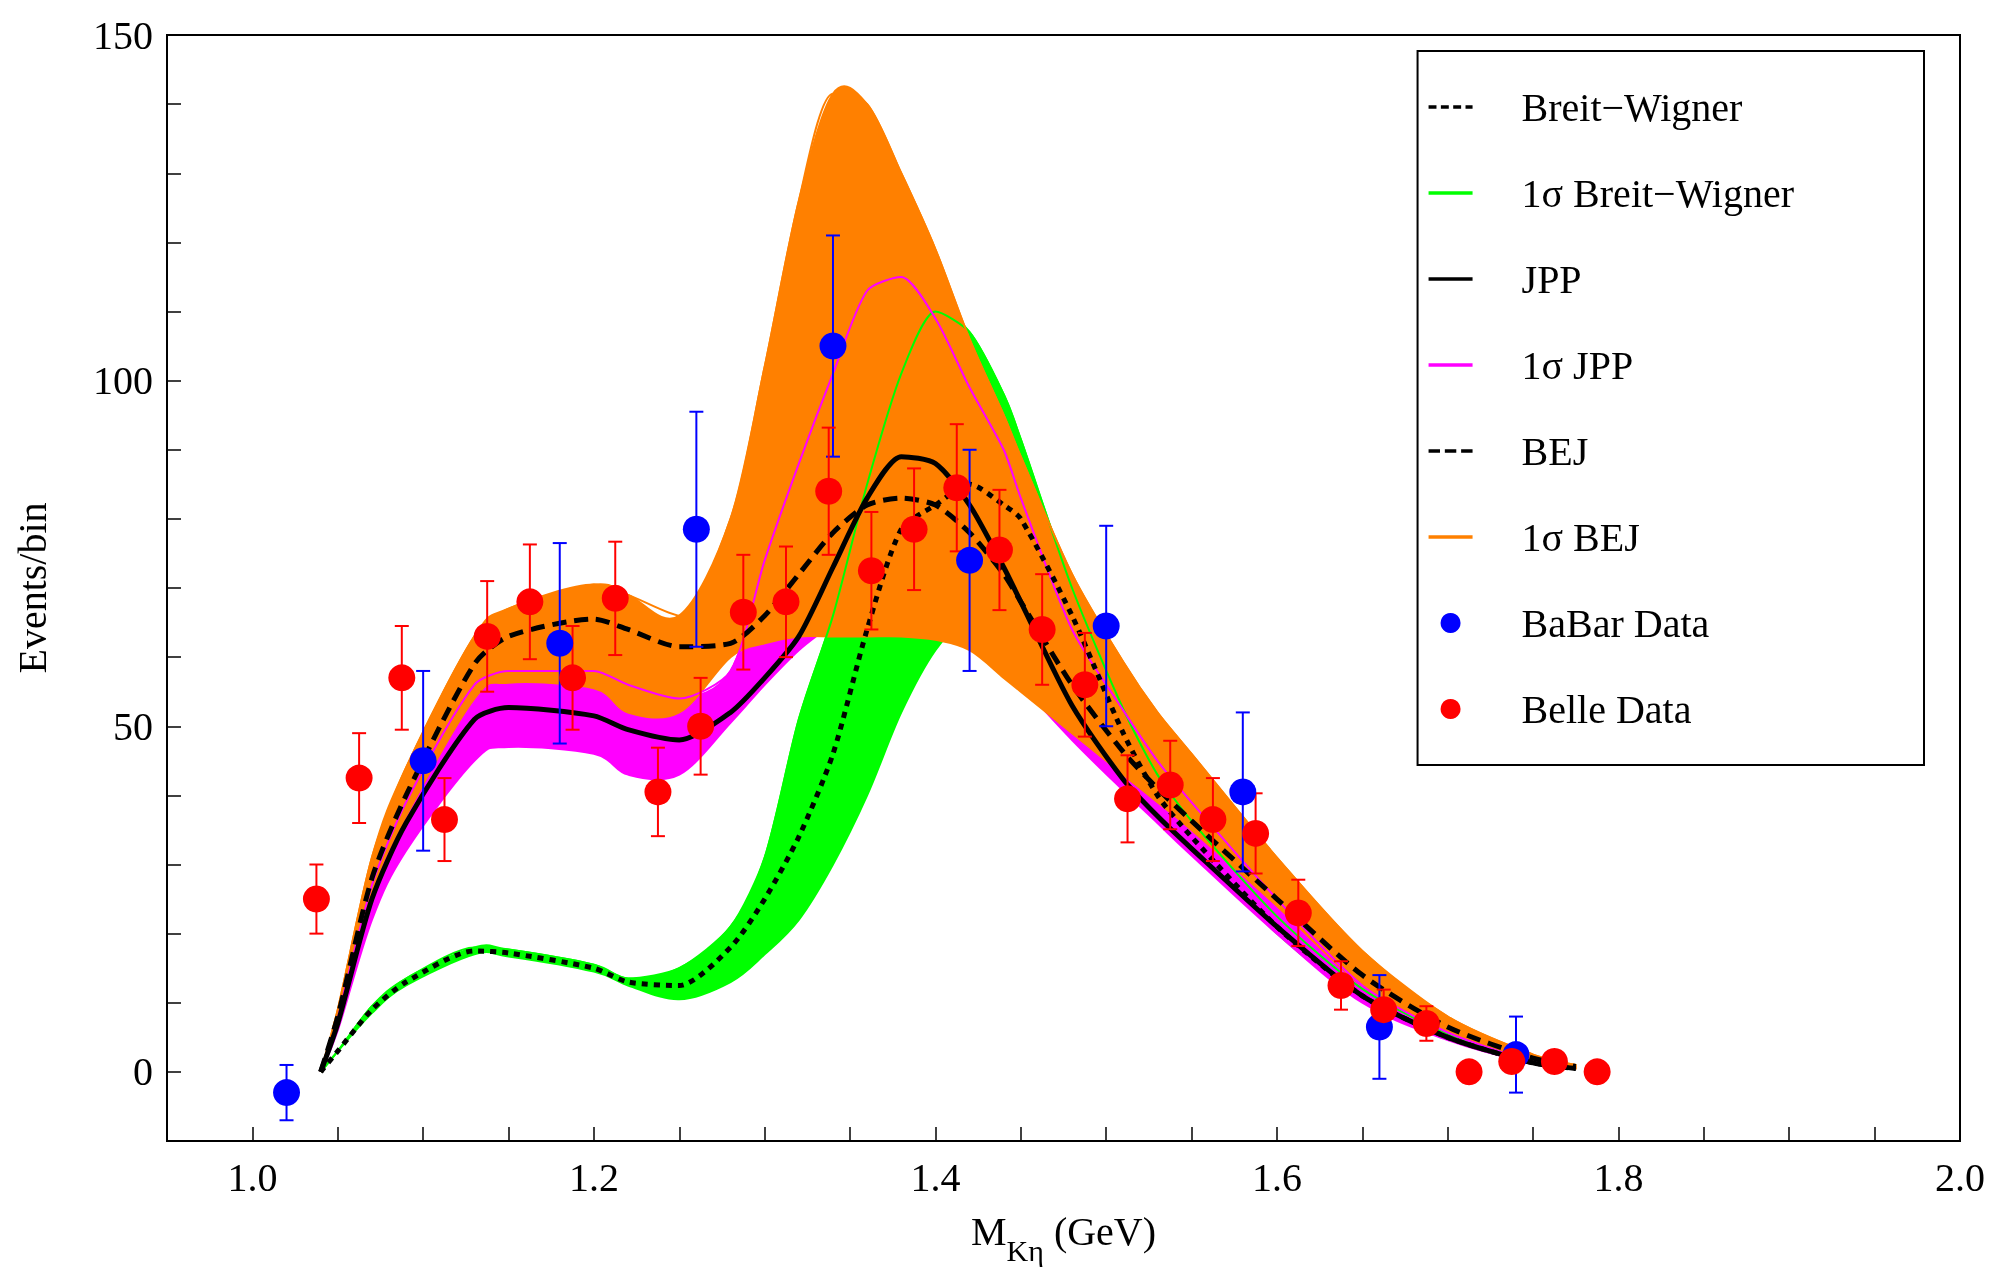 The height and width of the screenshot is (1270, 2008). What do you see at coordinates (252, 1177) in the screenshot?
I see `x-tick-label: 1.0` at bounding box center [252, 1177].